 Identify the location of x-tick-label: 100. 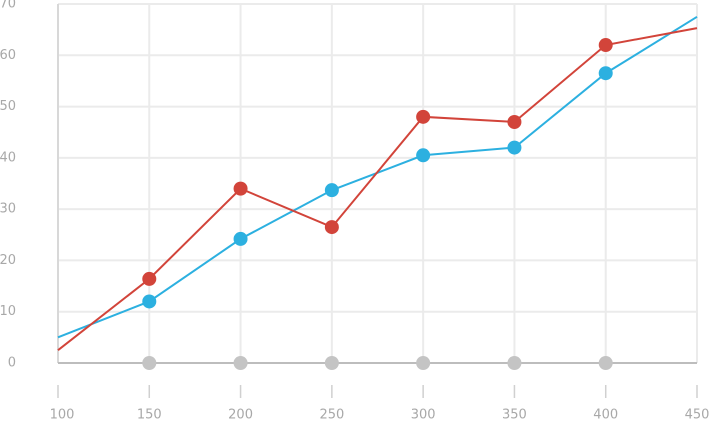
(62, 415).